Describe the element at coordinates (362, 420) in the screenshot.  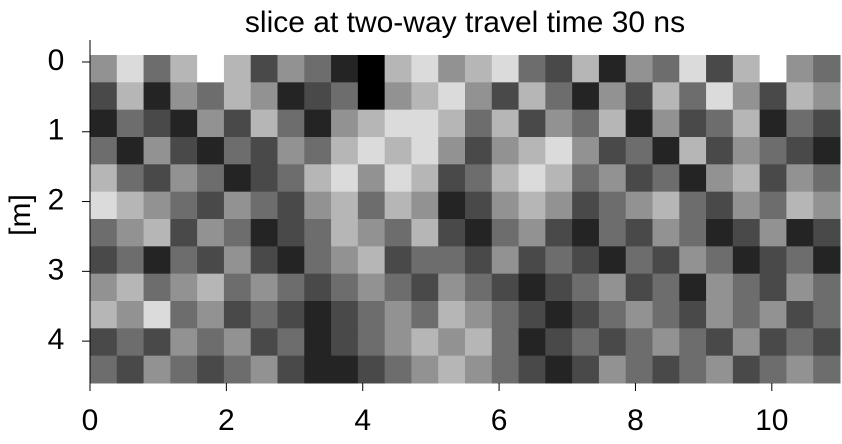
I see `x-tick-label: 4` at that location.